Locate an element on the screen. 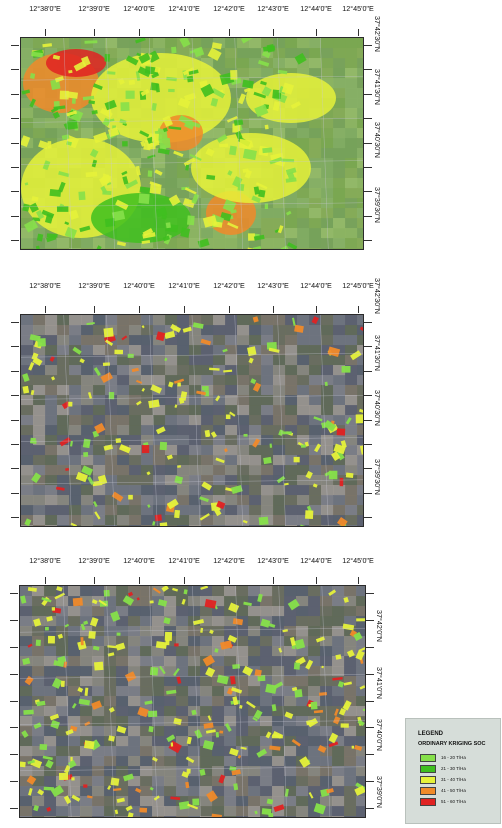 The width and height of the screenshot is (502, 828). longitude-label: 12°44'0"E is located at coordinates (316, 8).